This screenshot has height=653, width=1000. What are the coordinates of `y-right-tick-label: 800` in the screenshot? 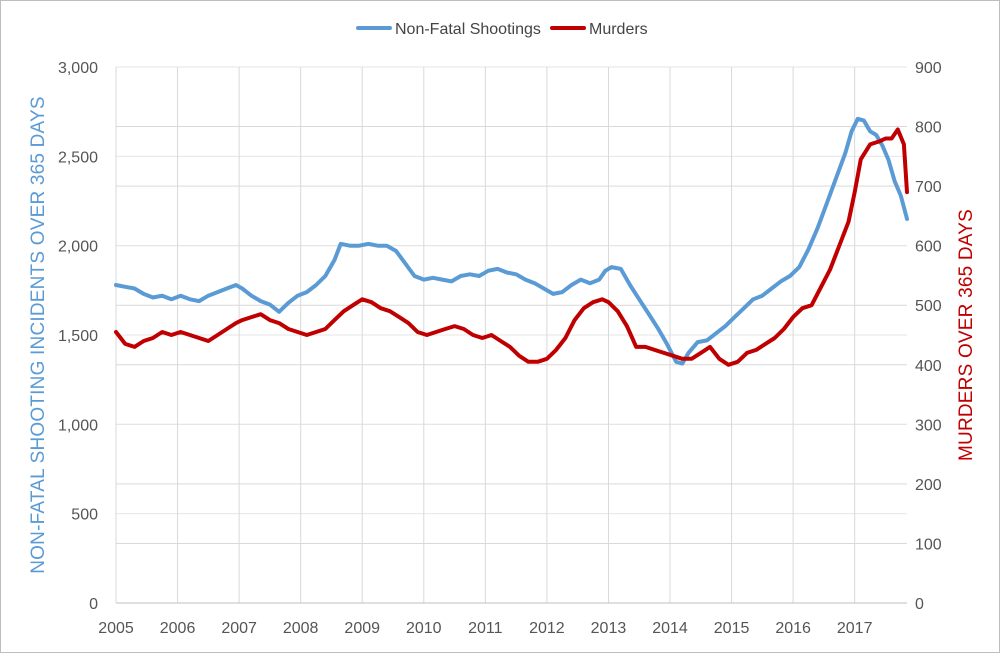 It's located at (928, 128).